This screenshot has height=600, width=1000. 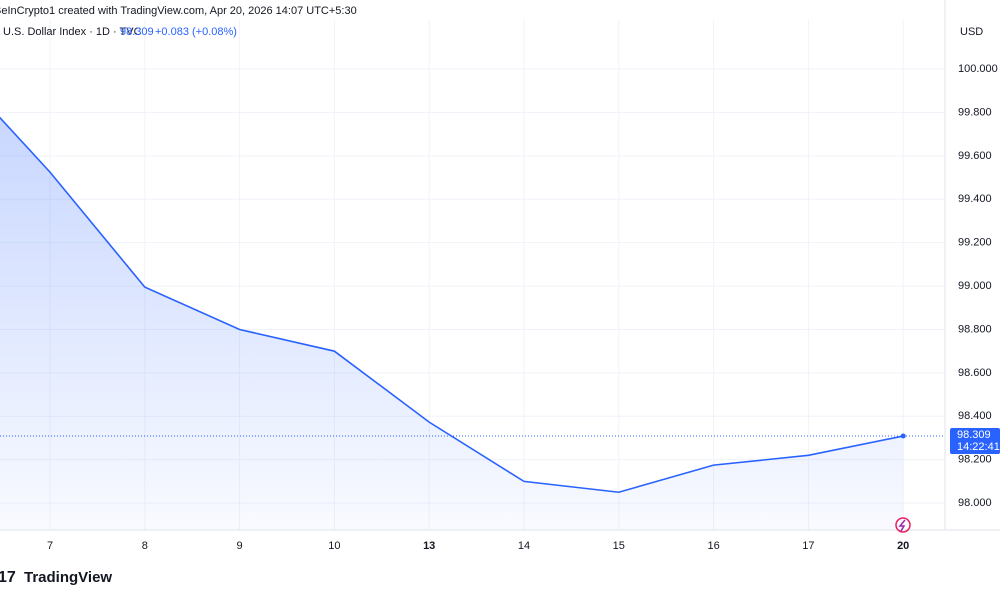 What do you see at coordinates (145, 546) in the screenshot?
I see `x-tick-label: 8` at bounding box center [145, 546].